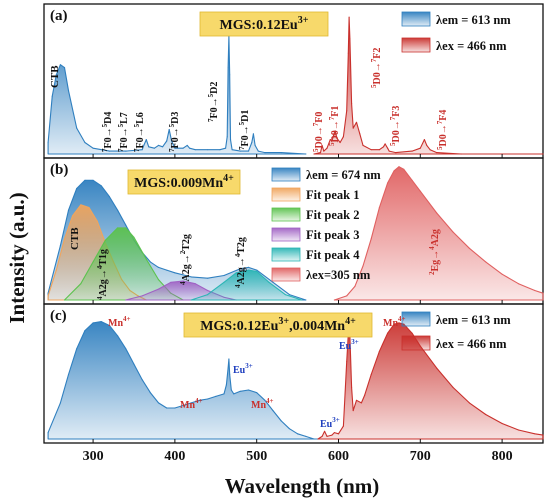  What do you see at coordinates (318, 132) in the screenshot?
I see `peak-annotation: 5D0→7F0` at bounding box center [318, 132].